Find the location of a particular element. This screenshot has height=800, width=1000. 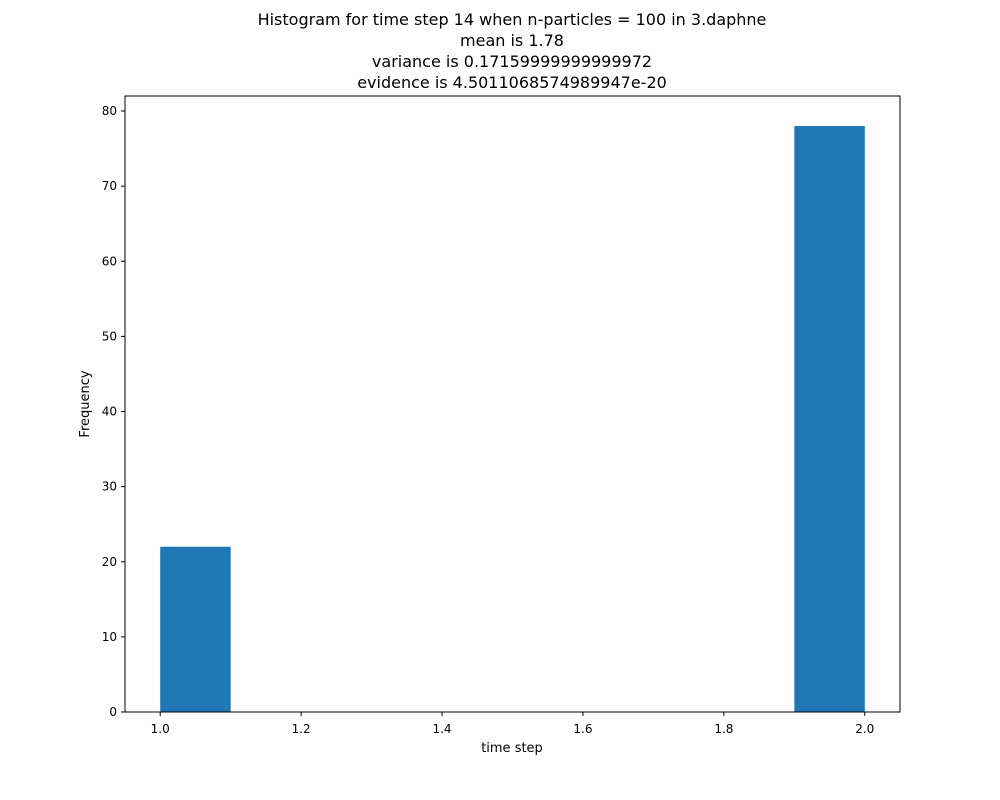

x-tick-label: 1.8 is located at coordinates (723, 729).